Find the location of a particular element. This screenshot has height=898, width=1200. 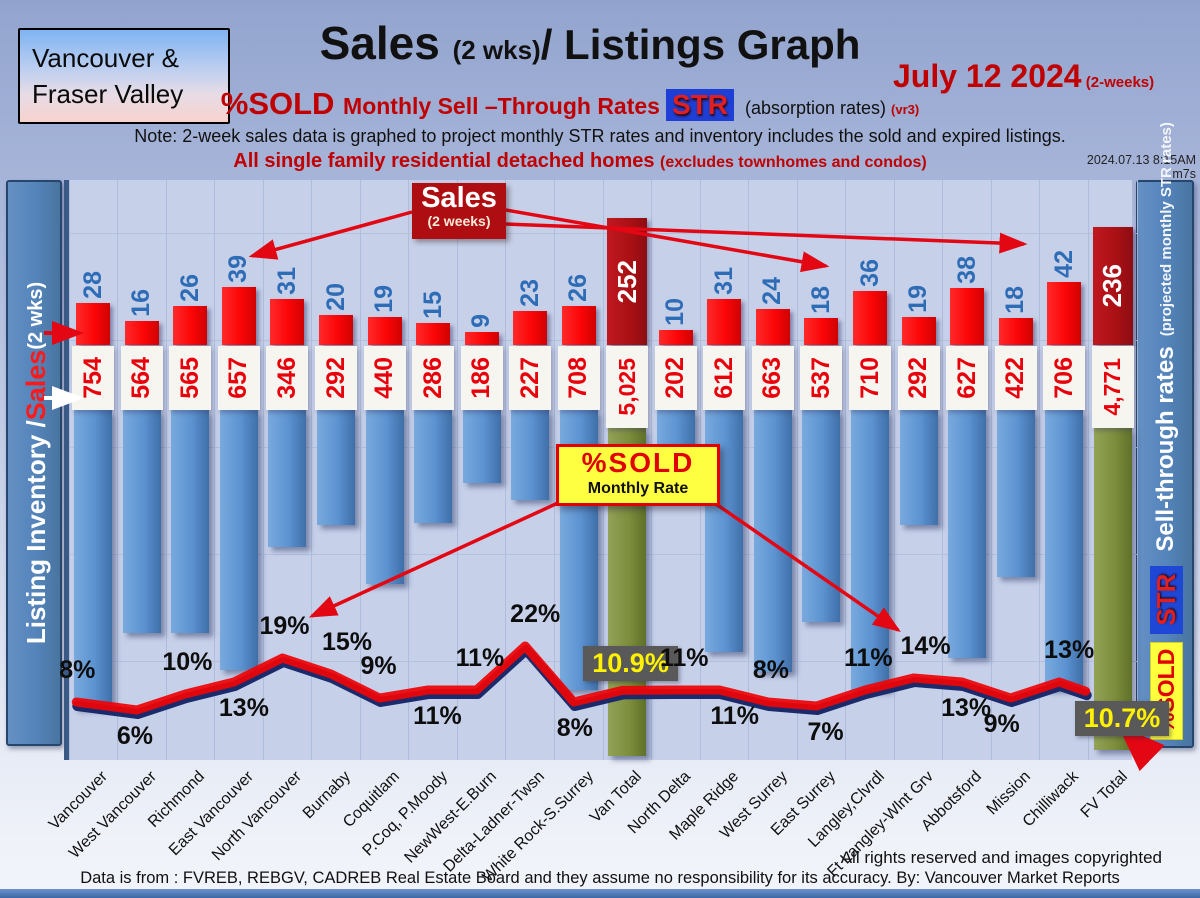

str-badge: STR is located at coordinates (699, 105).